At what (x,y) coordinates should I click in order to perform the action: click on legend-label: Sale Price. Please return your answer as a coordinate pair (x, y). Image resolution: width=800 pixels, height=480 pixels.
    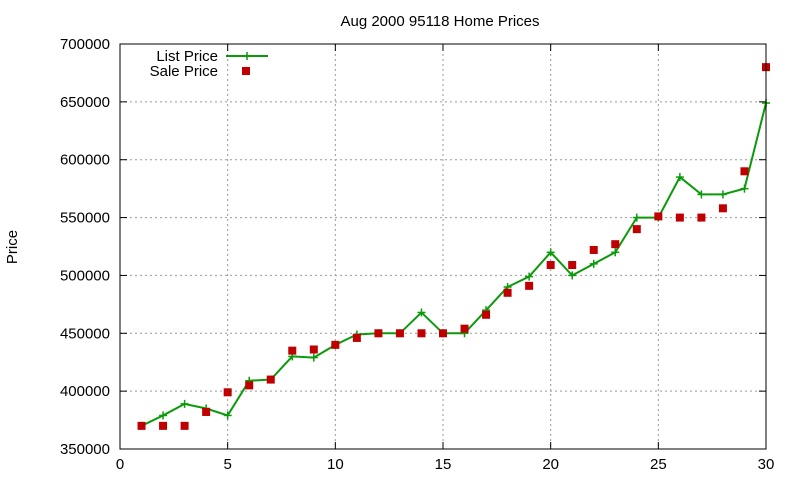
    Looking at the image, I should click on (184, 71).